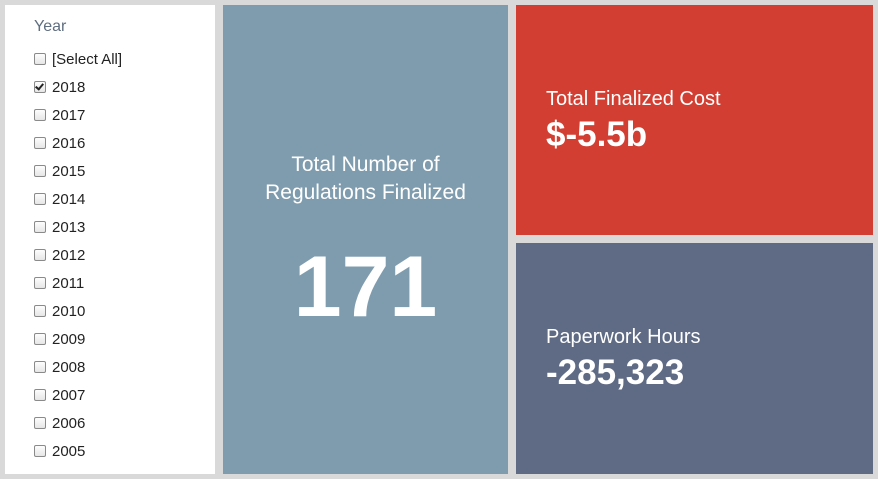 The height and width of the screenshot is (479, 878). What do you see at coordinates (597, 134) in the screenshot?
I see `cost-value: $-5.5b` at bounding box center [597, 134].